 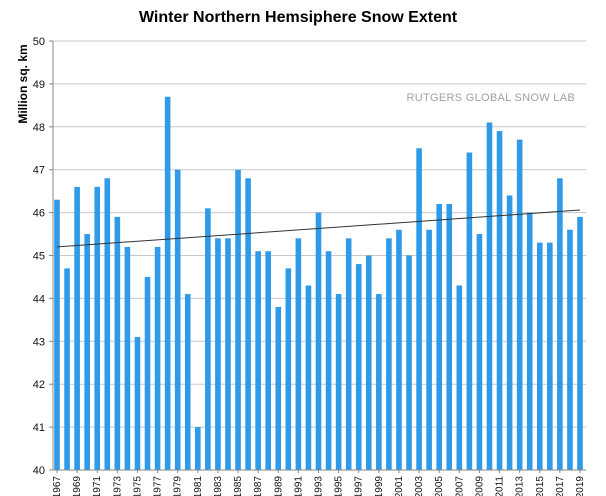 What do you see at coordinates (268, 360) in the screenshot?
I see `bar-1988` at bounding box center [268, 360].